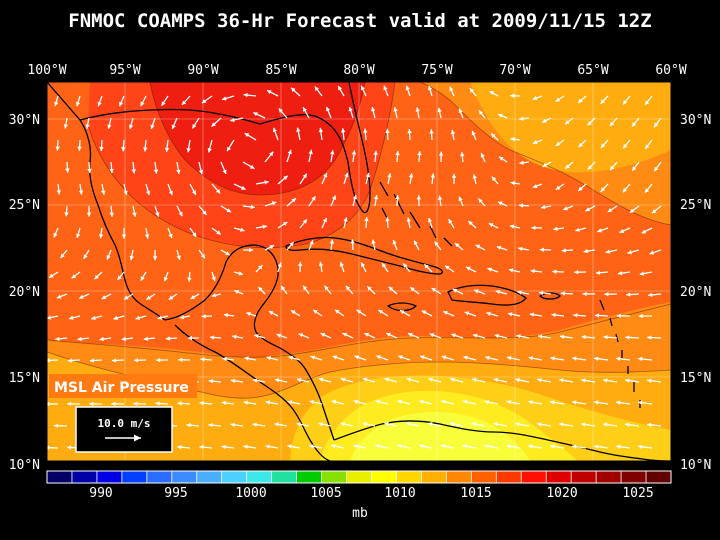 This screenshot has width=720, height=540. What do you see at coordinates (364, 255) in the screenshot?
I see `coastline-cuba` at bounding box center [364, 255].